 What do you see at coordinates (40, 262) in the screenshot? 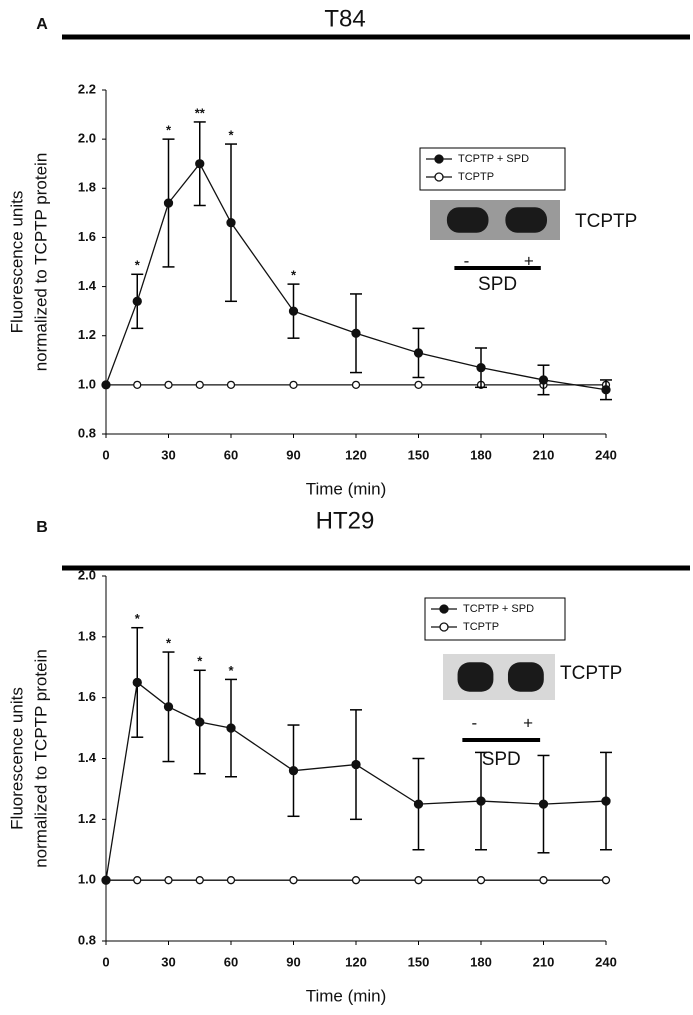
I see `y-axis-title: normalized to TCPTP protein` at bounding box center [40, 262].